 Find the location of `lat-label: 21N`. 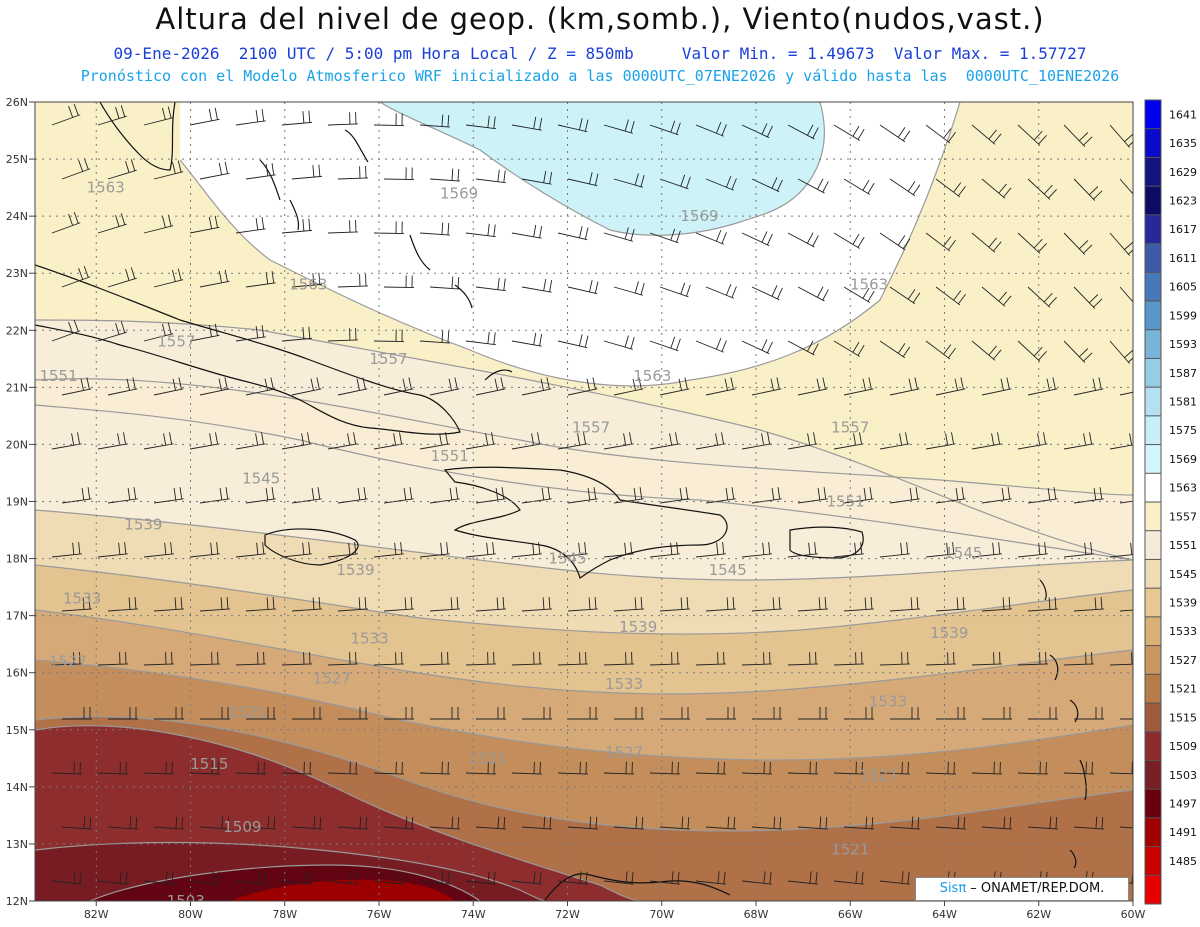

lat-label: 21N is located at coordinates (17, 387).